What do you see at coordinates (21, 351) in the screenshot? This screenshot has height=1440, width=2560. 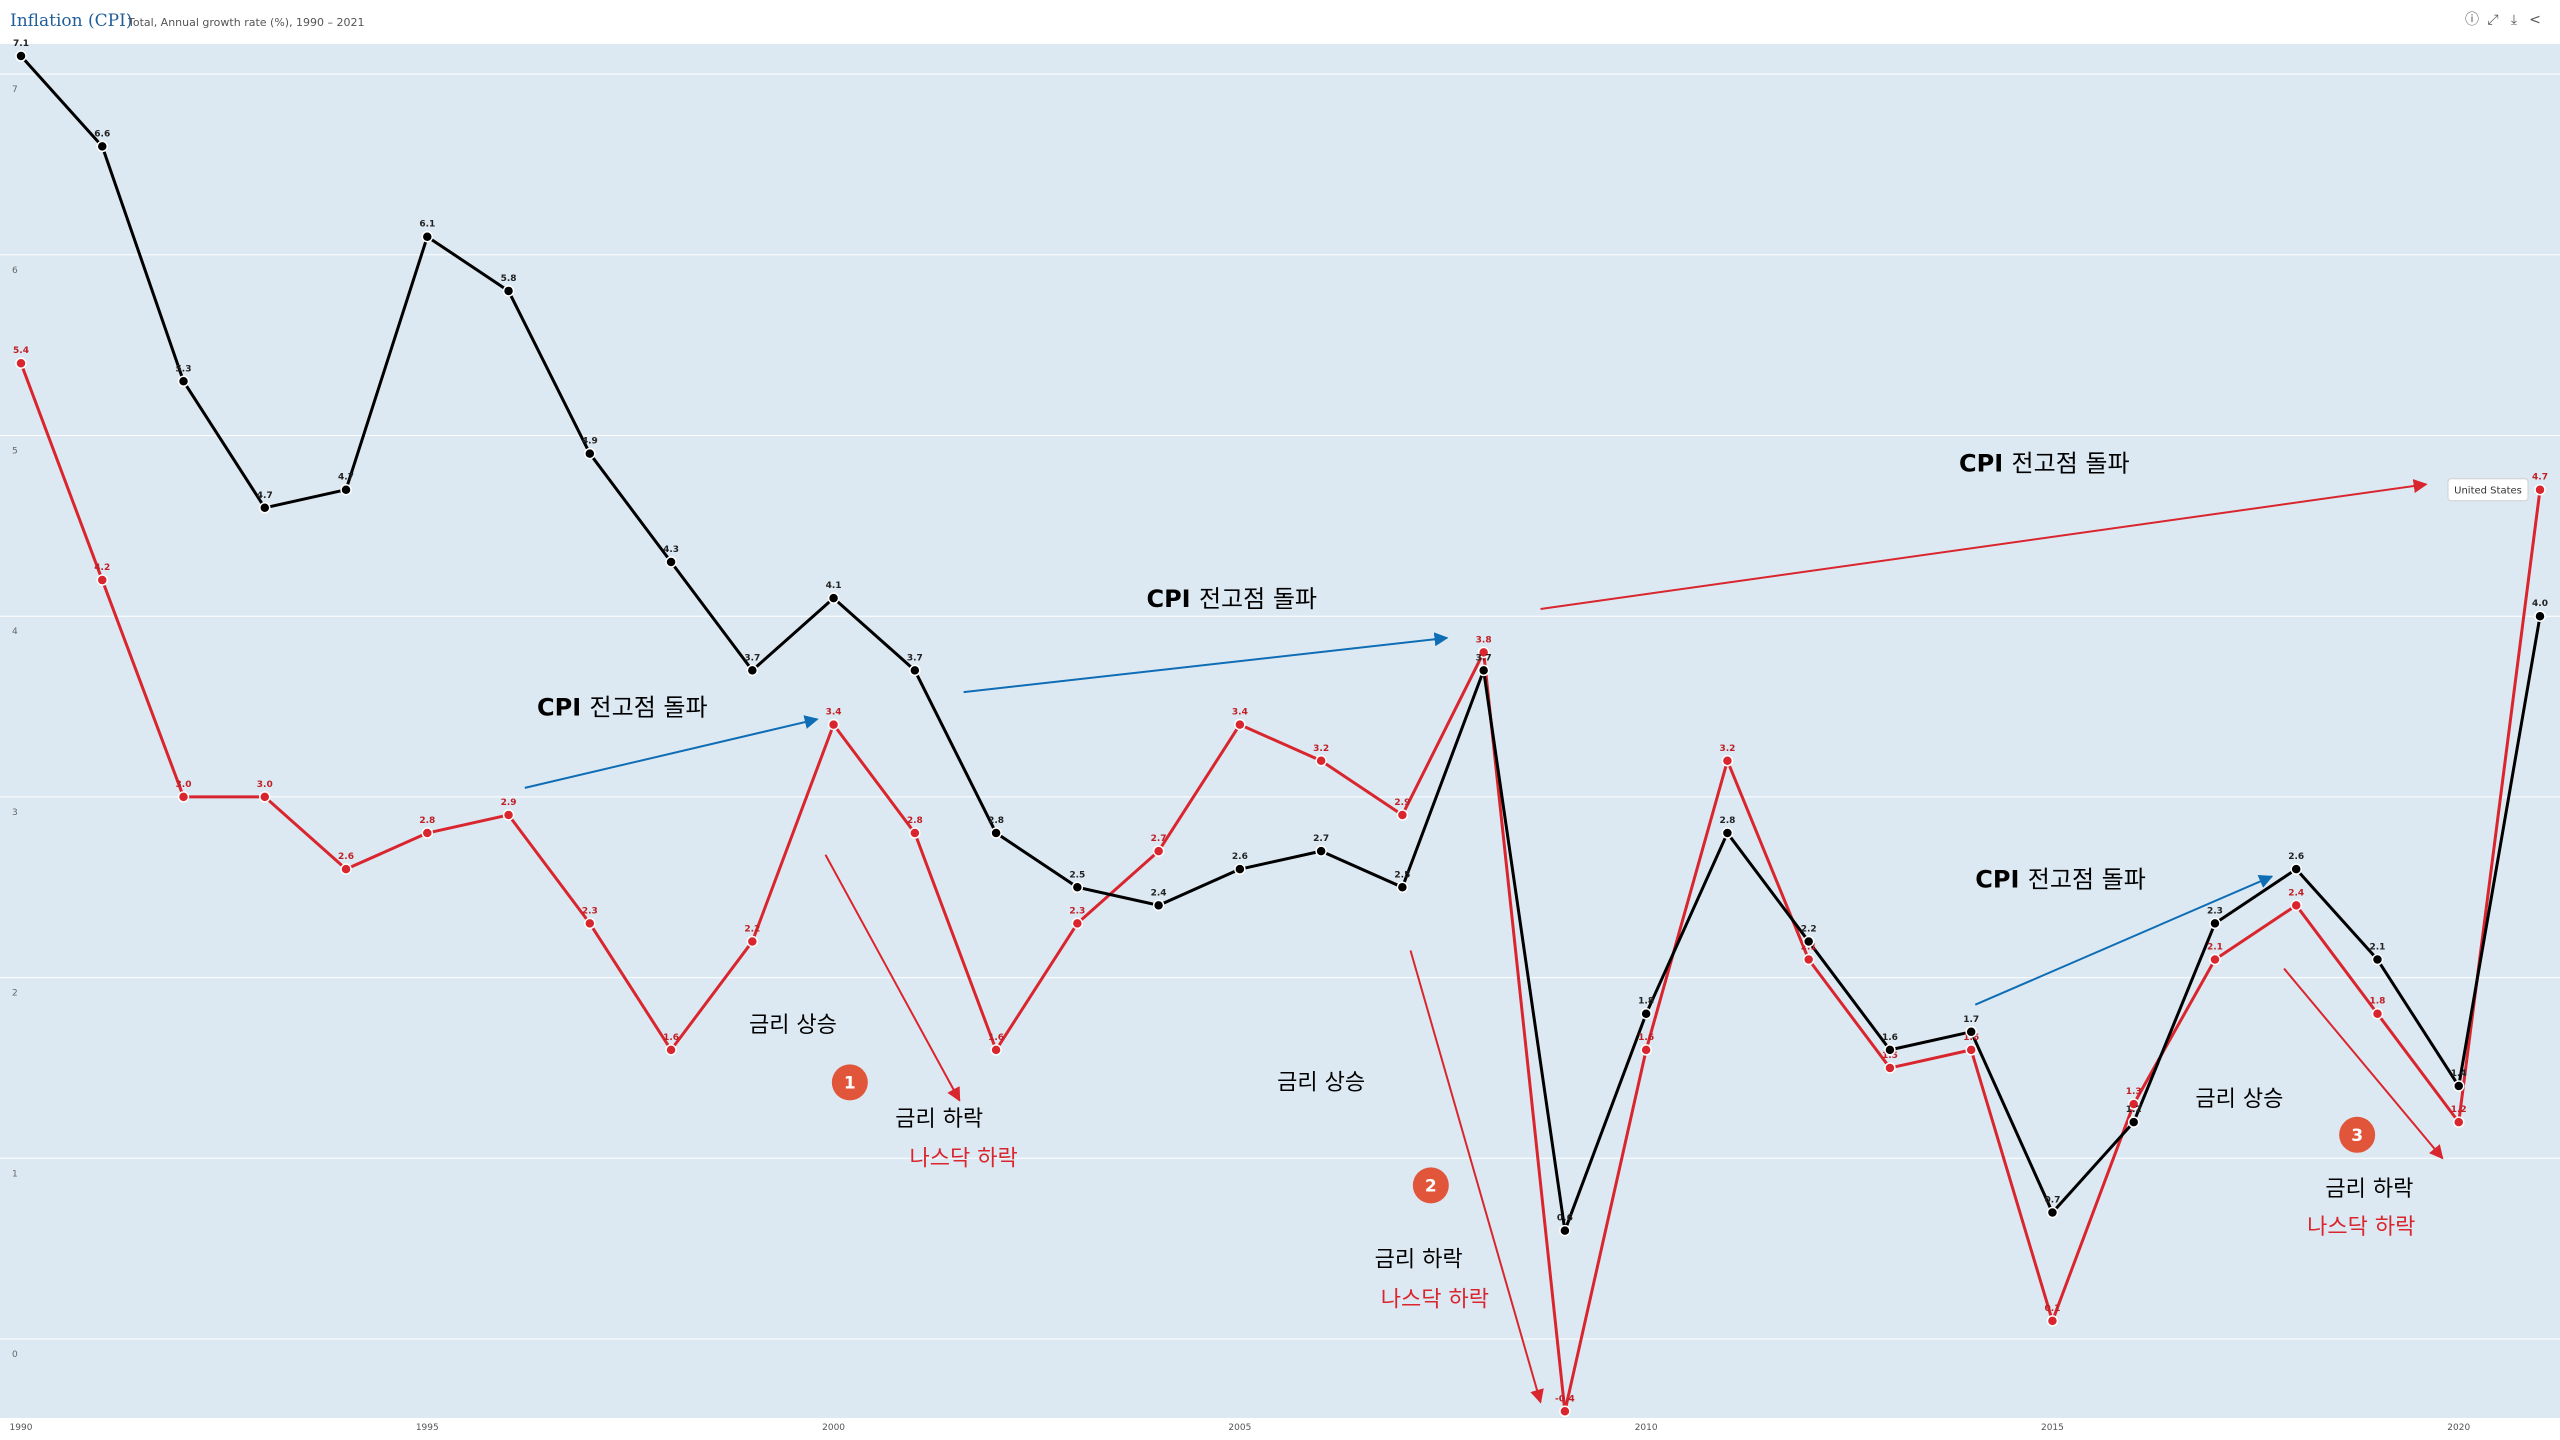 I see `data-label: 5.4` at bounding box center [21, 351].